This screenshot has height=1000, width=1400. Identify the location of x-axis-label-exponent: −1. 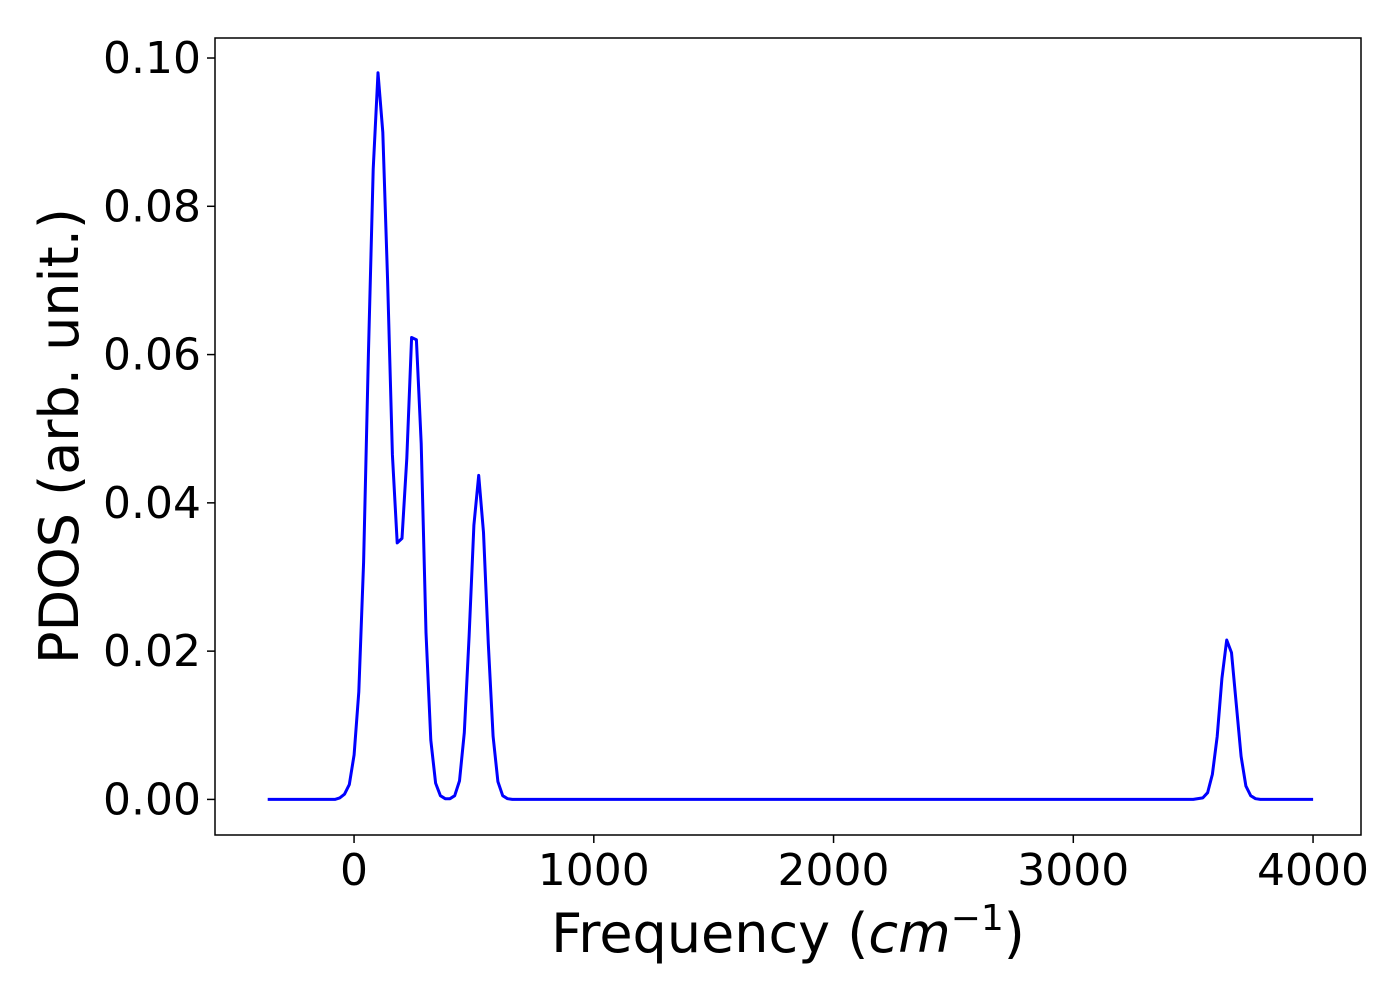
(977, 918).